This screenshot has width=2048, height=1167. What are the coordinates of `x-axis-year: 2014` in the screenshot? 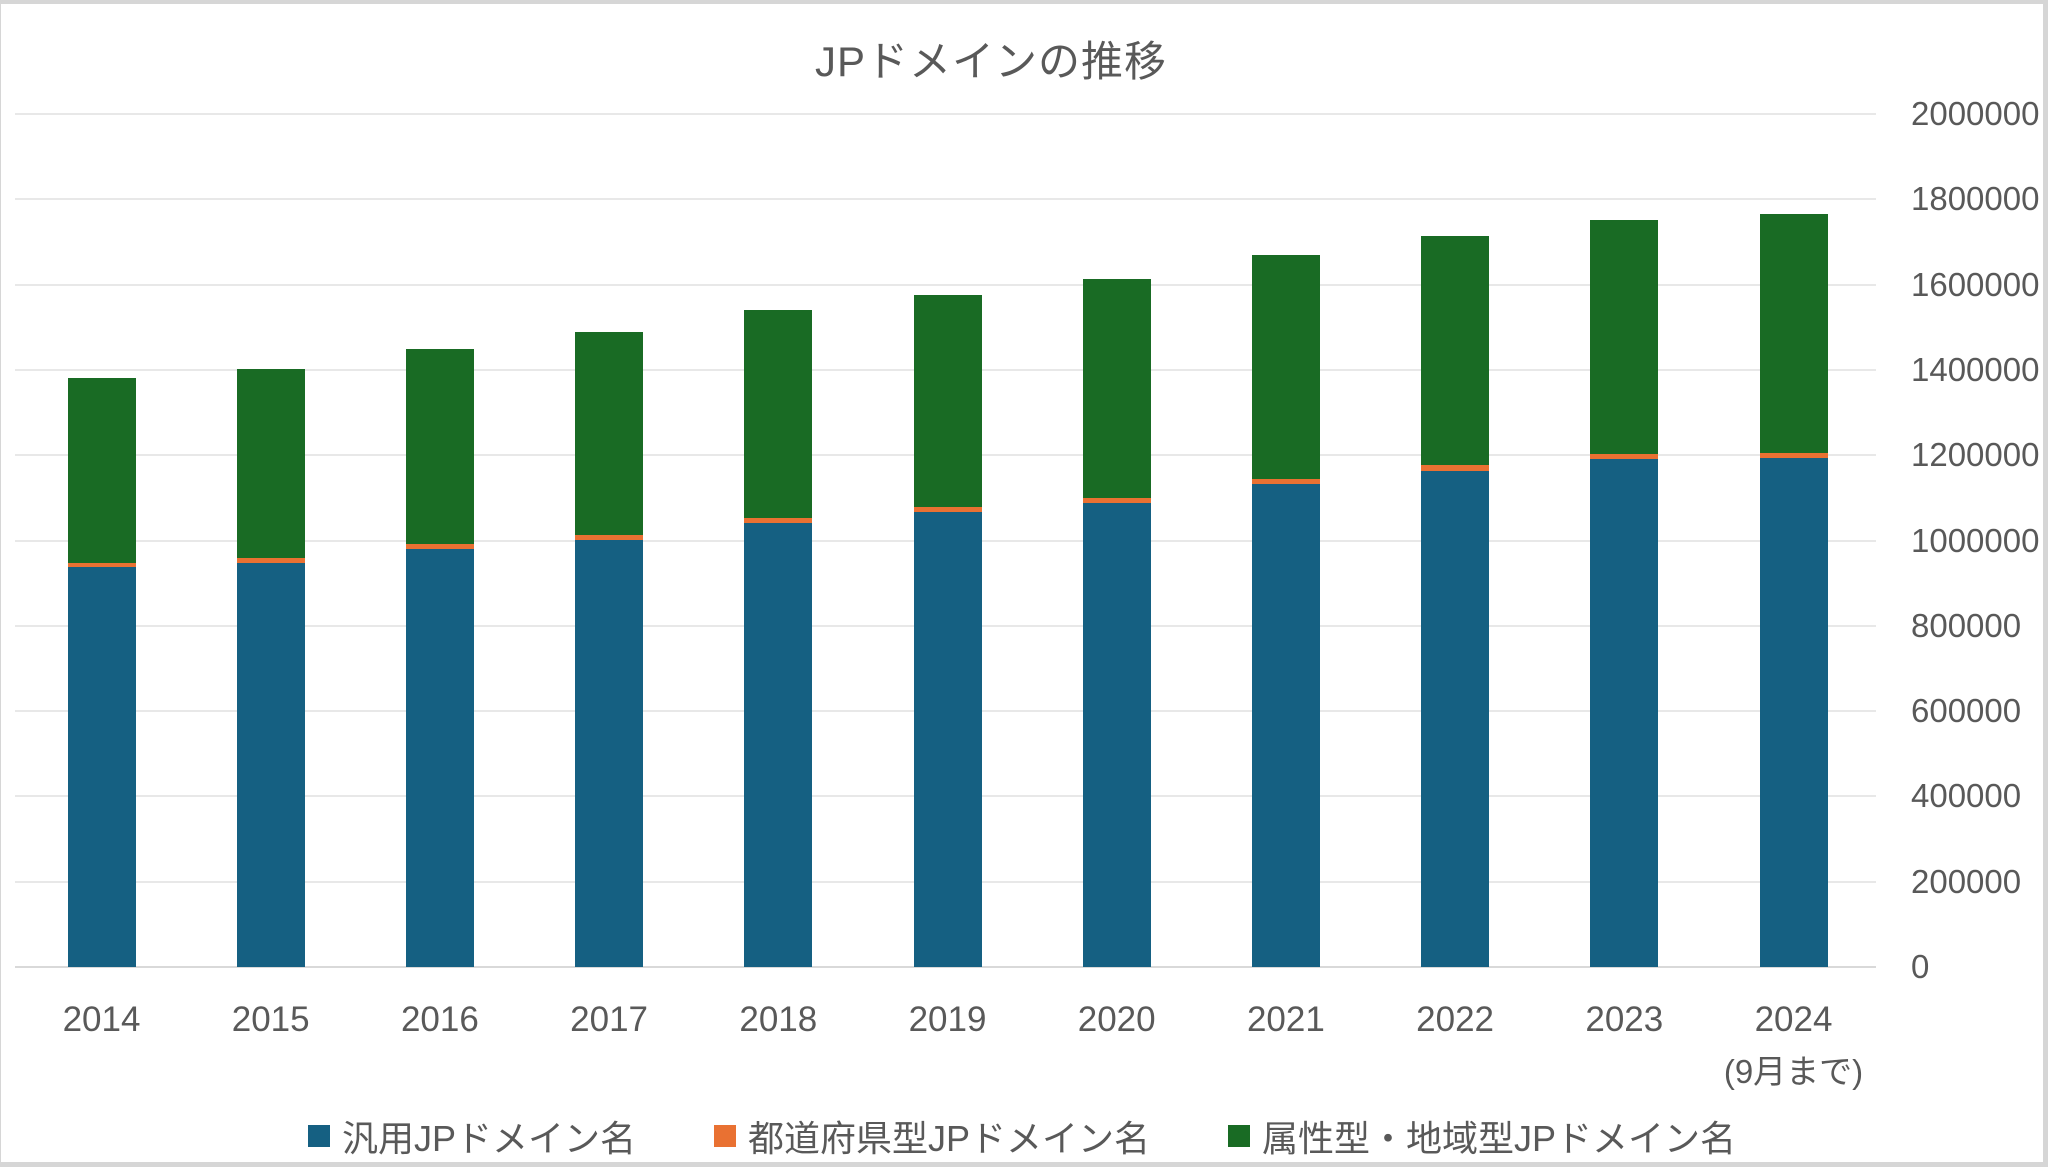 It's located at (101, 1019).